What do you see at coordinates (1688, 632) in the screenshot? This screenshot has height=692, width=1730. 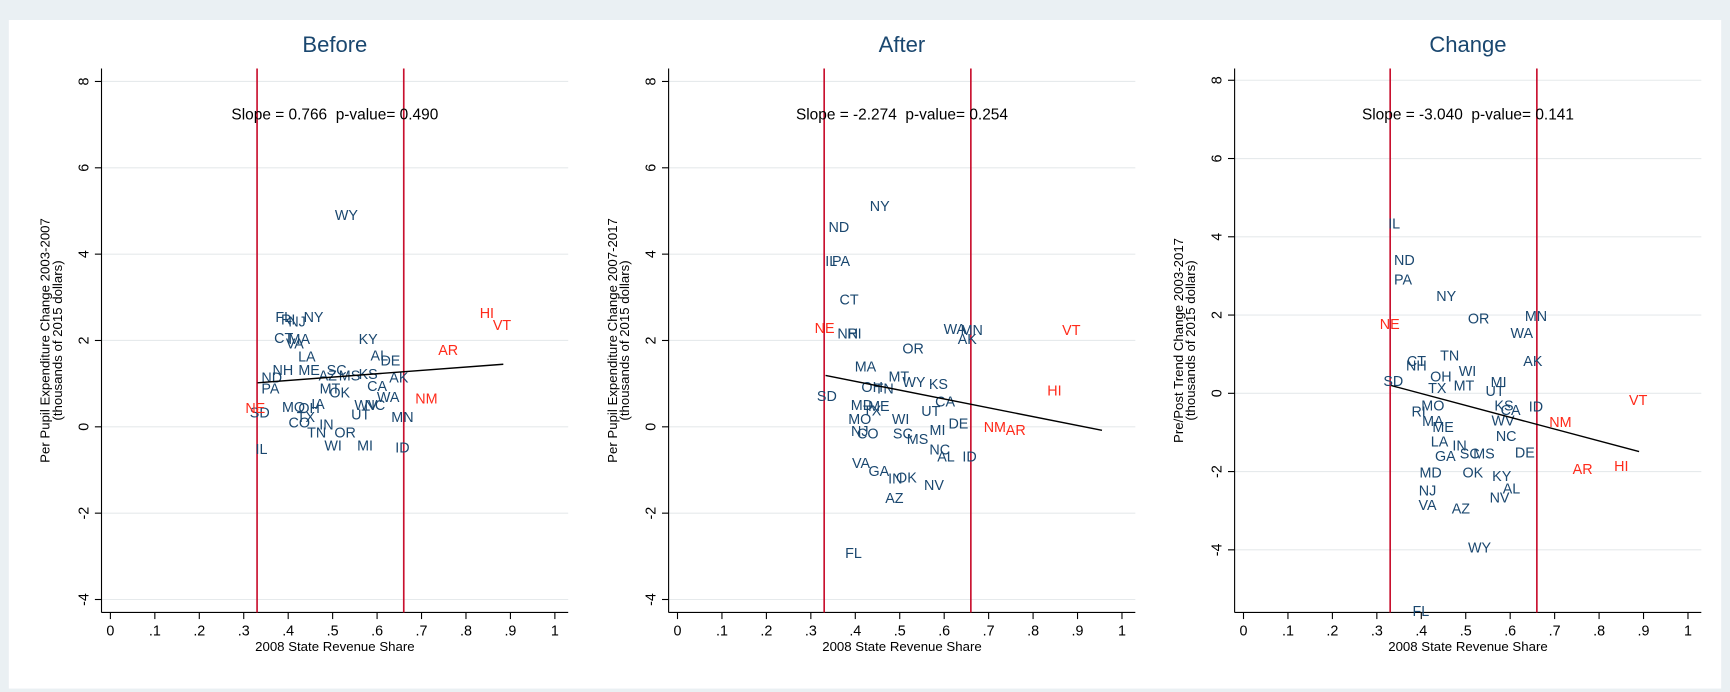 I see `x-tick-label: 1` at bounding box center [1688, 632].